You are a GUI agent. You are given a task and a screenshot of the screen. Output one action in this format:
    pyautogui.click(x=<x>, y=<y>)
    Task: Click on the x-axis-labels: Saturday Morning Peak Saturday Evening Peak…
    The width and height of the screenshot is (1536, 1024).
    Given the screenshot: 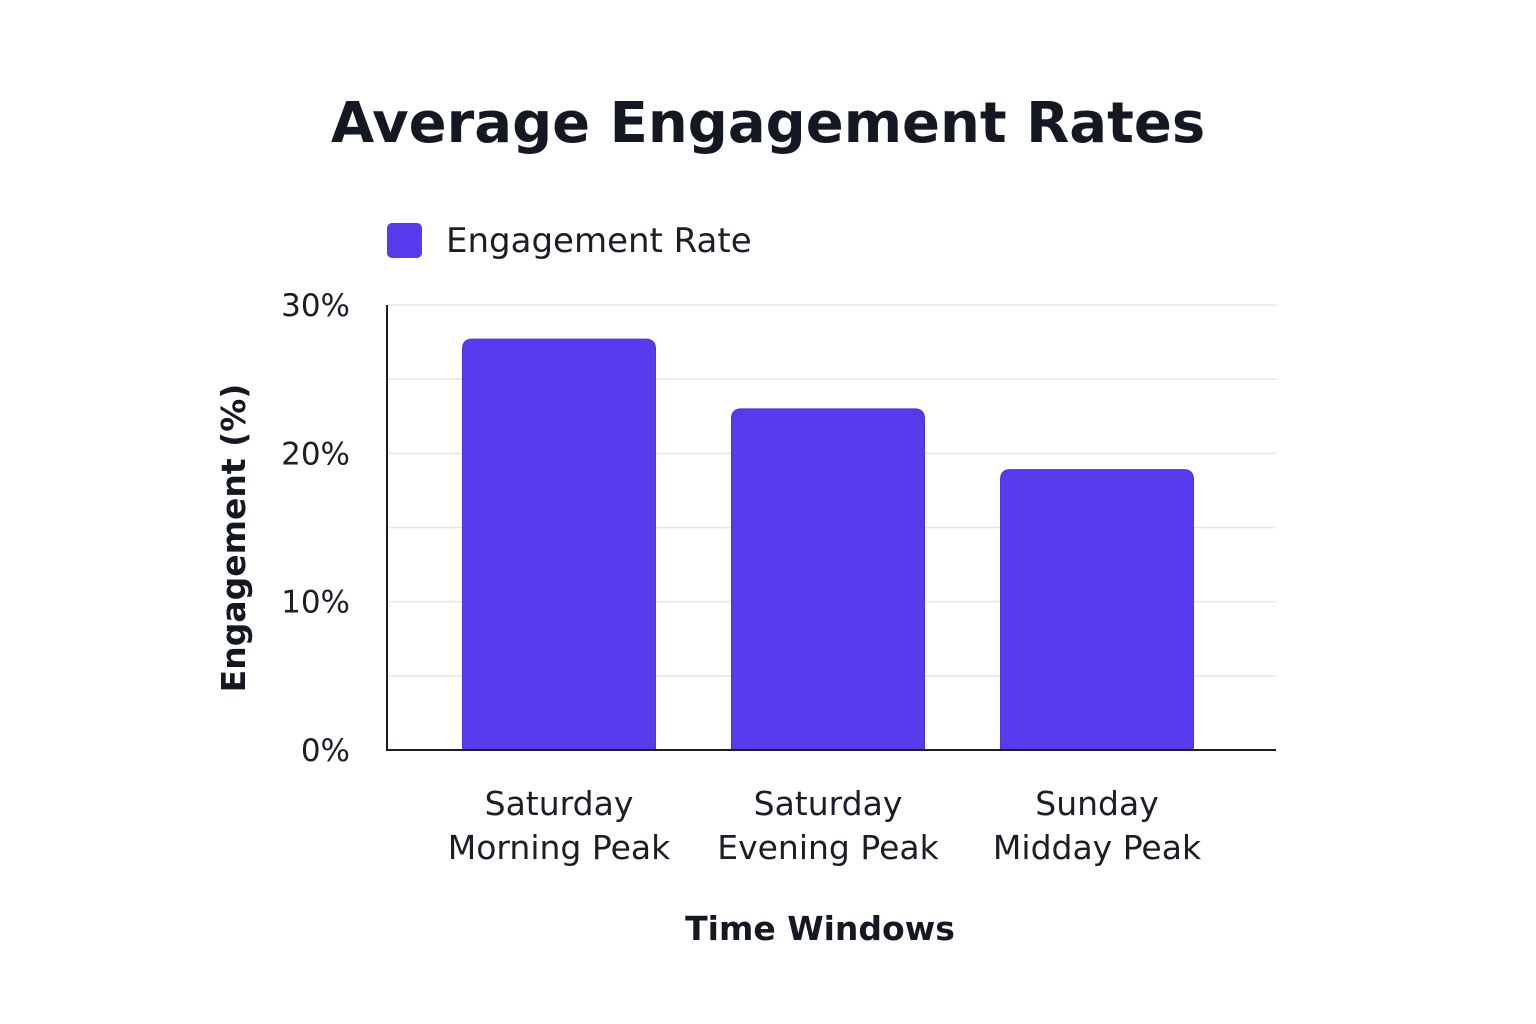 What is the action you would take?
    pyautogui.click(x=825, y=825)
    